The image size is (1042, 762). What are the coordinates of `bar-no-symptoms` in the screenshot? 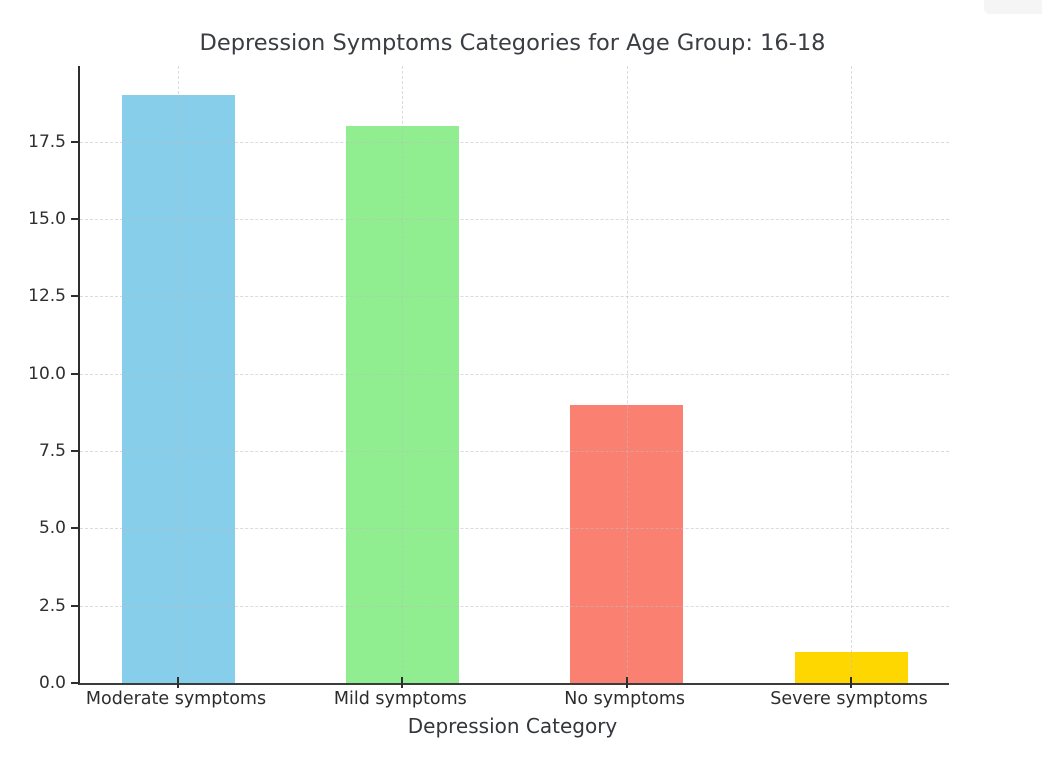 It's located at (627, 543).